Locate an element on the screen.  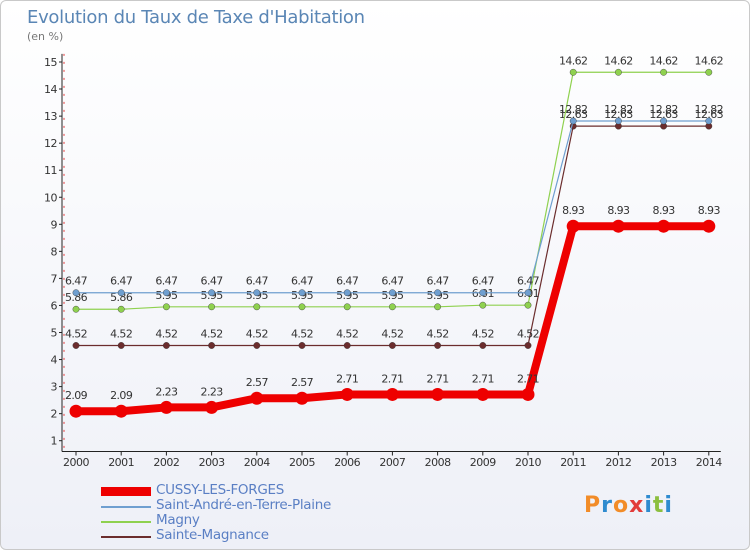
y-tick-label: 13 is located at coordinates (50, 116).